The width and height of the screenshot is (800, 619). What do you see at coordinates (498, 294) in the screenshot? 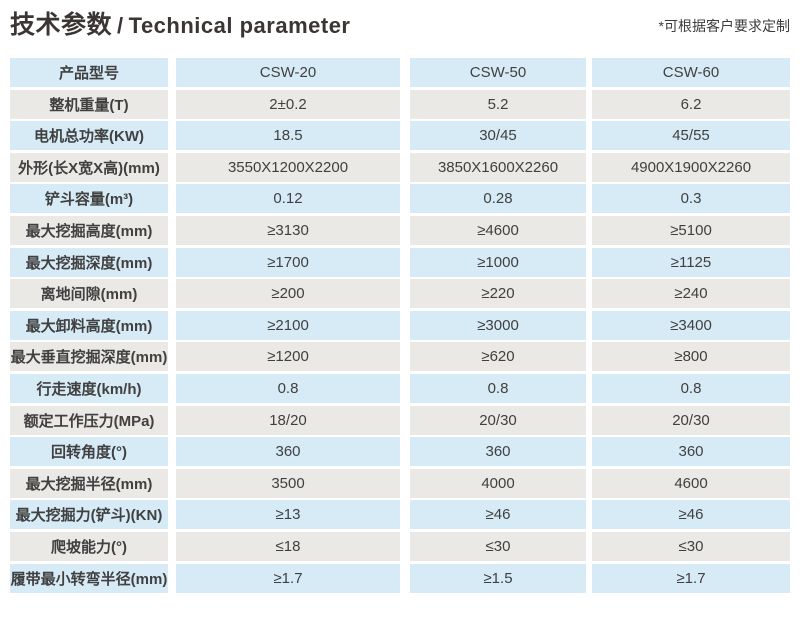
I see `value-csw50: ≥220` at bounding box center [498, 294].